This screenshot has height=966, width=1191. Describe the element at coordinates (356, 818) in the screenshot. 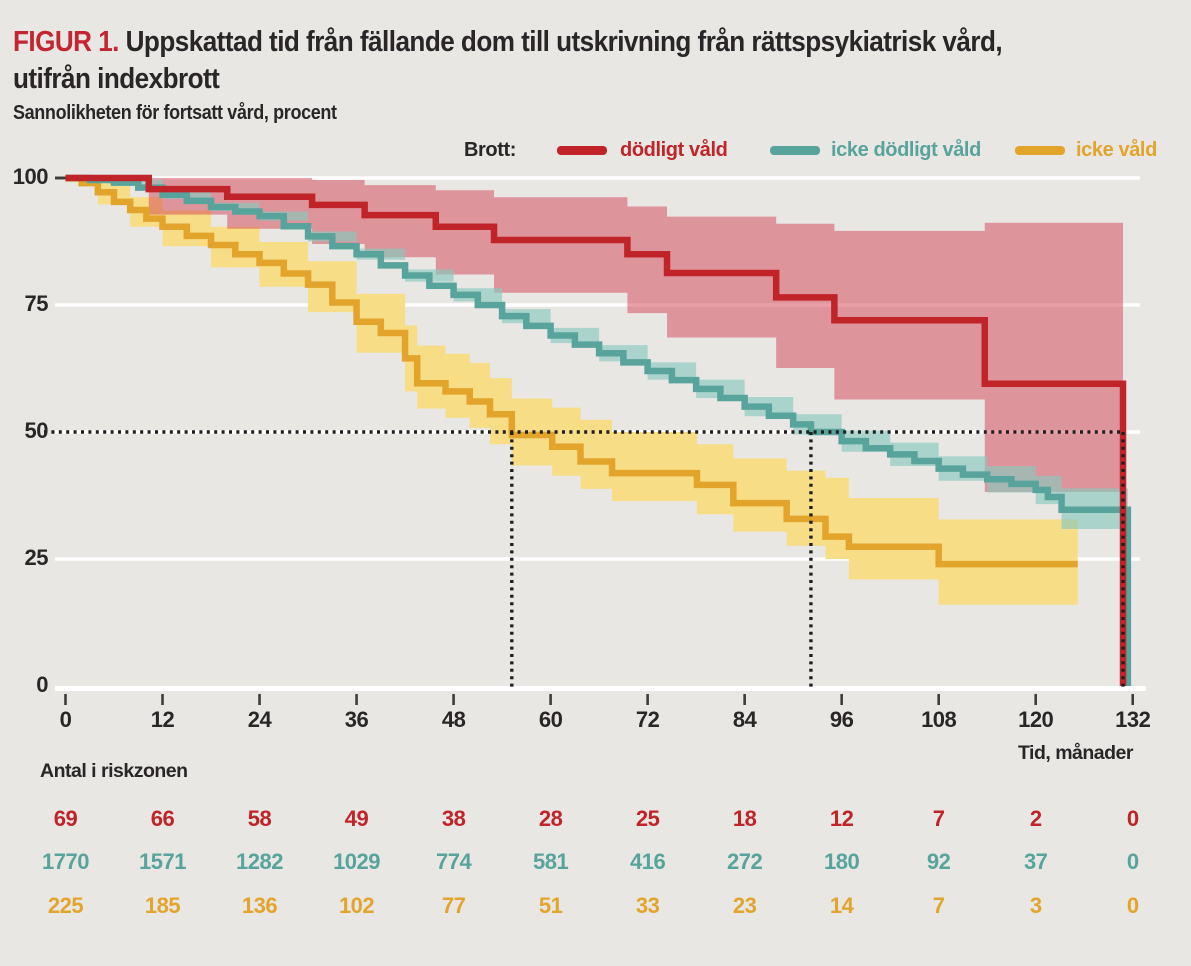

I see `risk-count-row1-col4: 49` at that location.